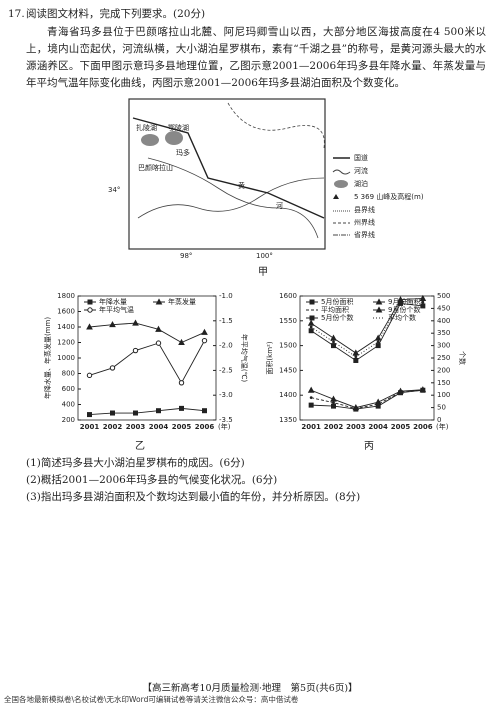 This screenshot has width=500, height=707. What do you see at coordinates (250, 688) in the screenshot?
I see `footer: 【高三新高考10月质量检测·地理 第5页(共6页)】` at bounding box center [250, 688].